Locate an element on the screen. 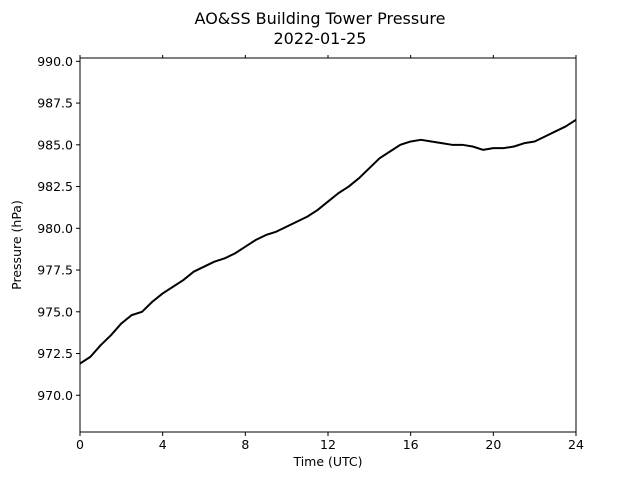  x-axis-label: Time (UTC) is located at coordinates (327, 461).